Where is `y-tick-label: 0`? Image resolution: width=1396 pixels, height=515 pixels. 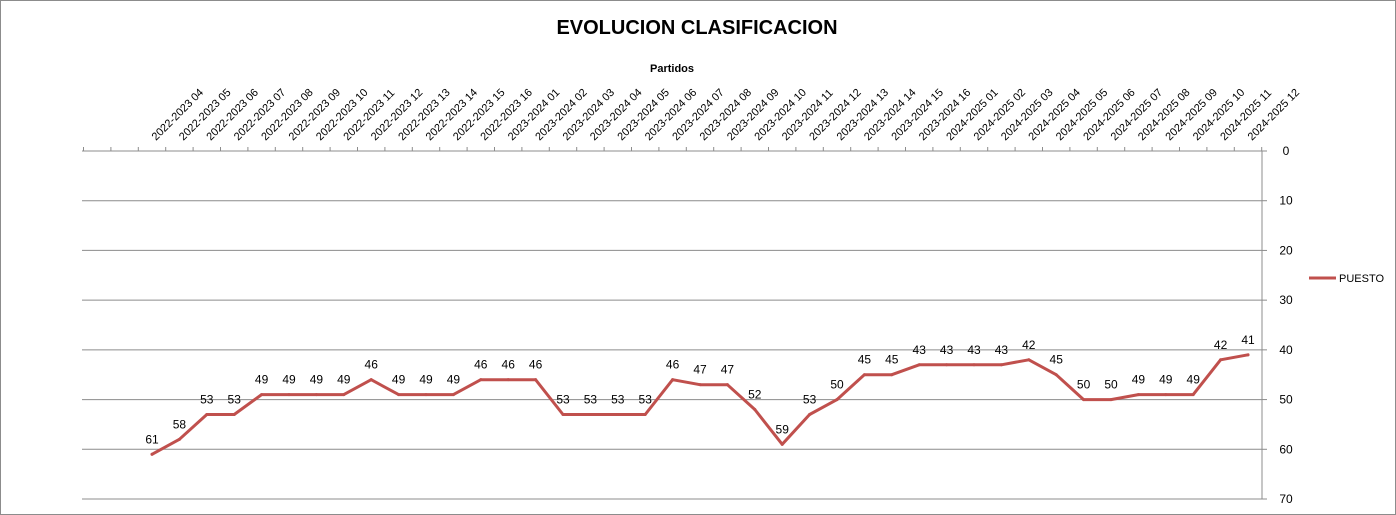
y-tick-label: 0 is located at coordinates (1286, 151).